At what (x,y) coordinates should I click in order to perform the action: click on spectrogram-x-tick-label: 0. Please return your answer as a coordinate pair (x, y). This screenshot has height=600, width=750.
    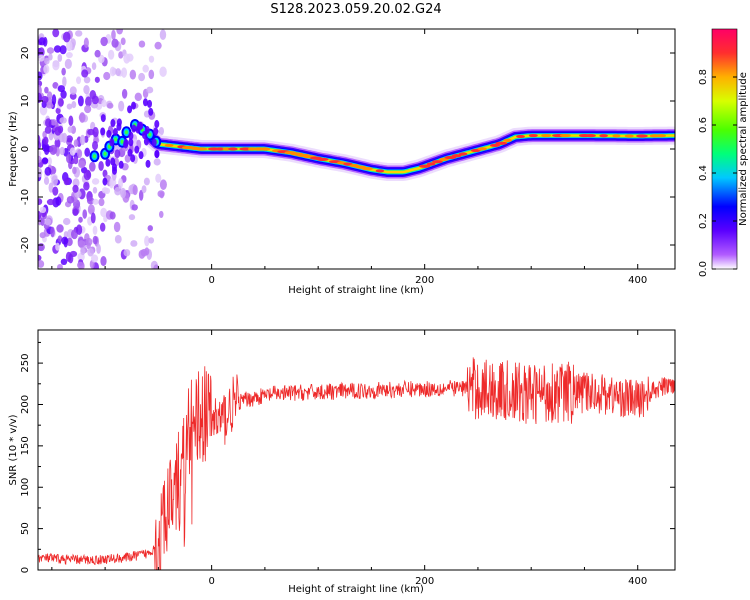
    Looking at the image, I should click on (211, 280).